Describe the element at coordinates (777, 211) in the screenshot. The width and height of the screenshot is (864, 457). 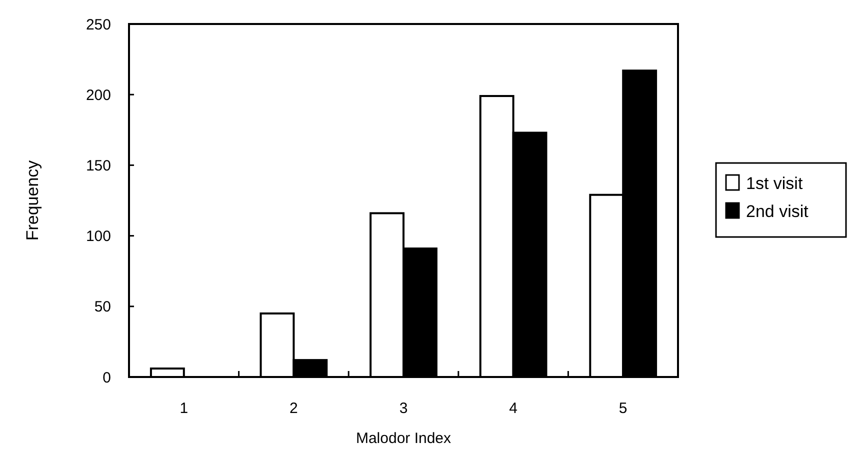
I see `legend-label: 2nd visit` at that location.